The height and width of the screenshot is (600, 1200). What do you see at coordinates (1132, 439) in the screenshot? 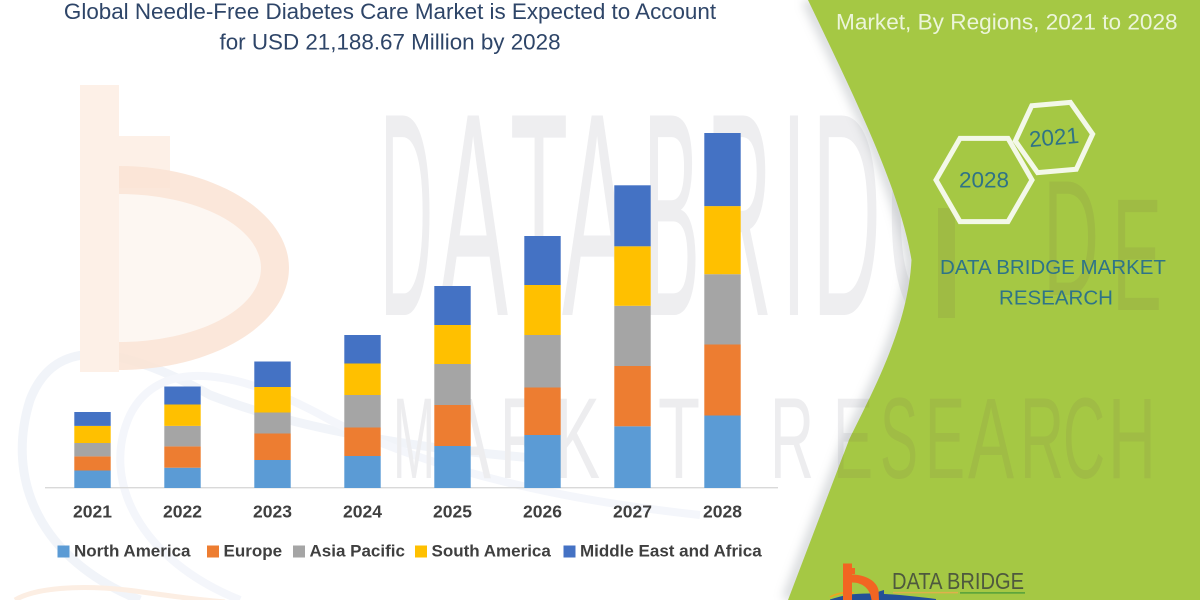
I see `svg-text: H` at bounding box center [1132, 439].